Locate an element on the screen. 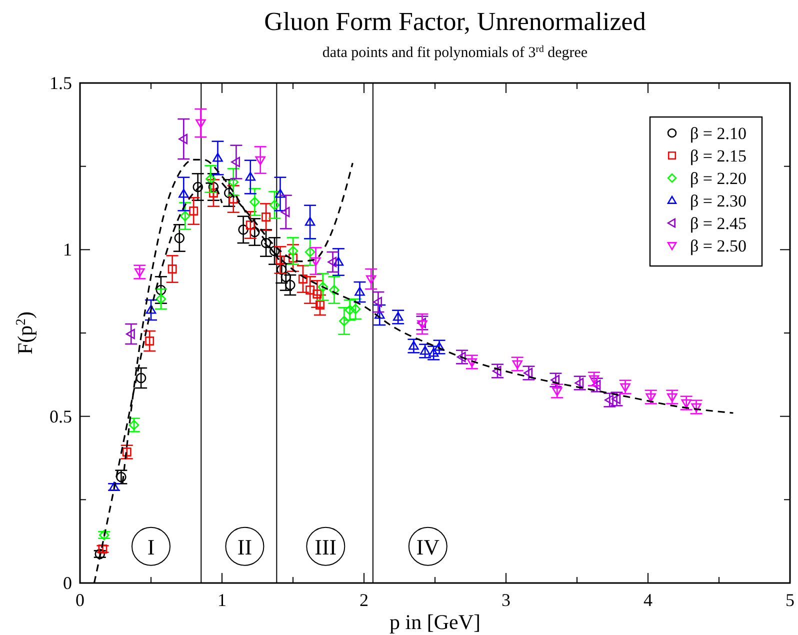  annotation: III is located at coordinates (325, 547).